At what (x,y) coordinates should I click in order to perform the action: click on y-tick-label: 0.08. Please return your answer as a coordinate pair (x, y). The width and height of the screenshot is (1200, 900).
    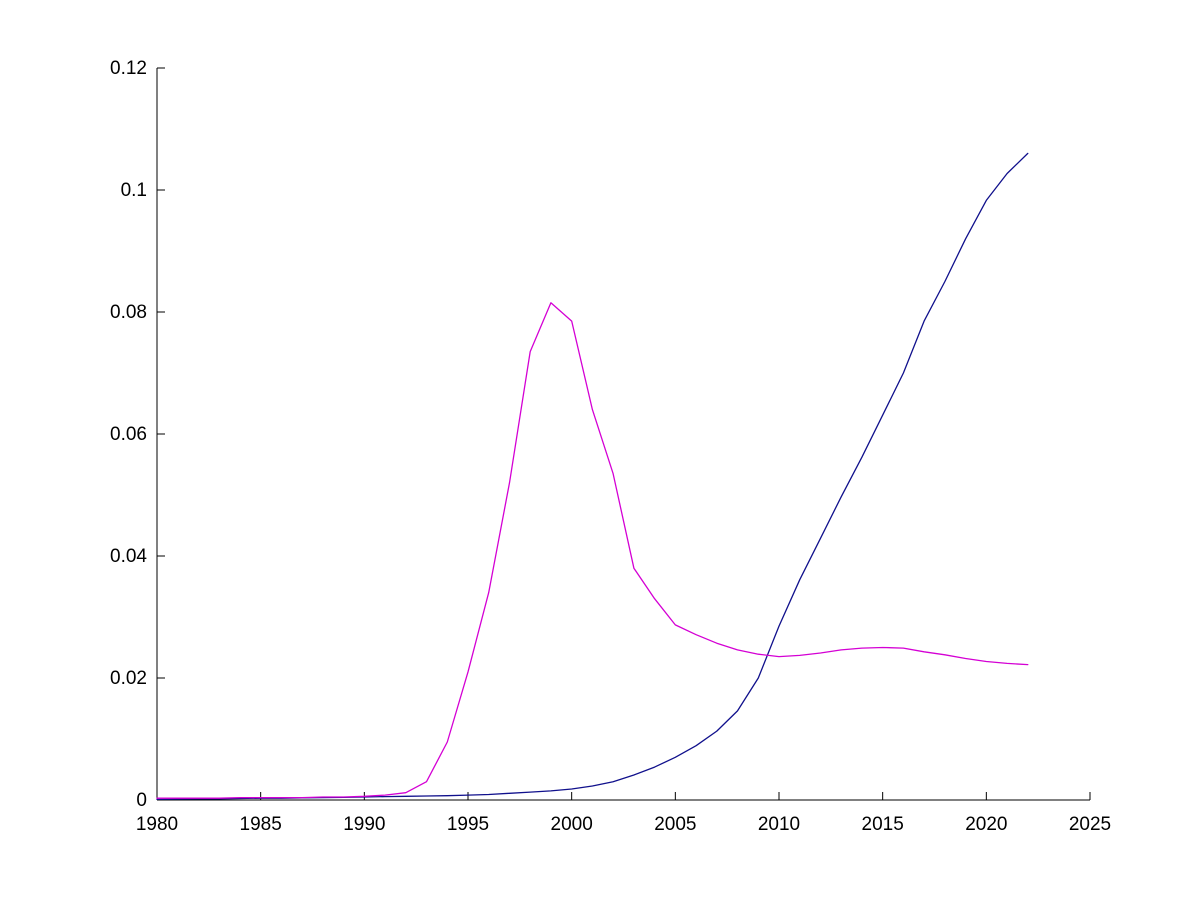
    Looking at the image, I should click on (128, 312).